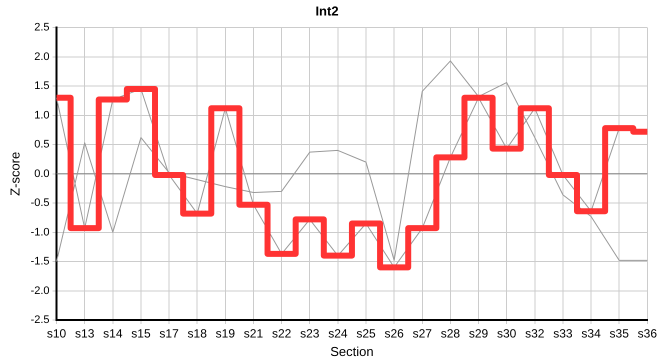 Image resolution: width=660 pixels, height=360 pixels. Describe the element at coordinates (42, 144) in the screenshot. I see `y-tick-label: 0.5` at that location.